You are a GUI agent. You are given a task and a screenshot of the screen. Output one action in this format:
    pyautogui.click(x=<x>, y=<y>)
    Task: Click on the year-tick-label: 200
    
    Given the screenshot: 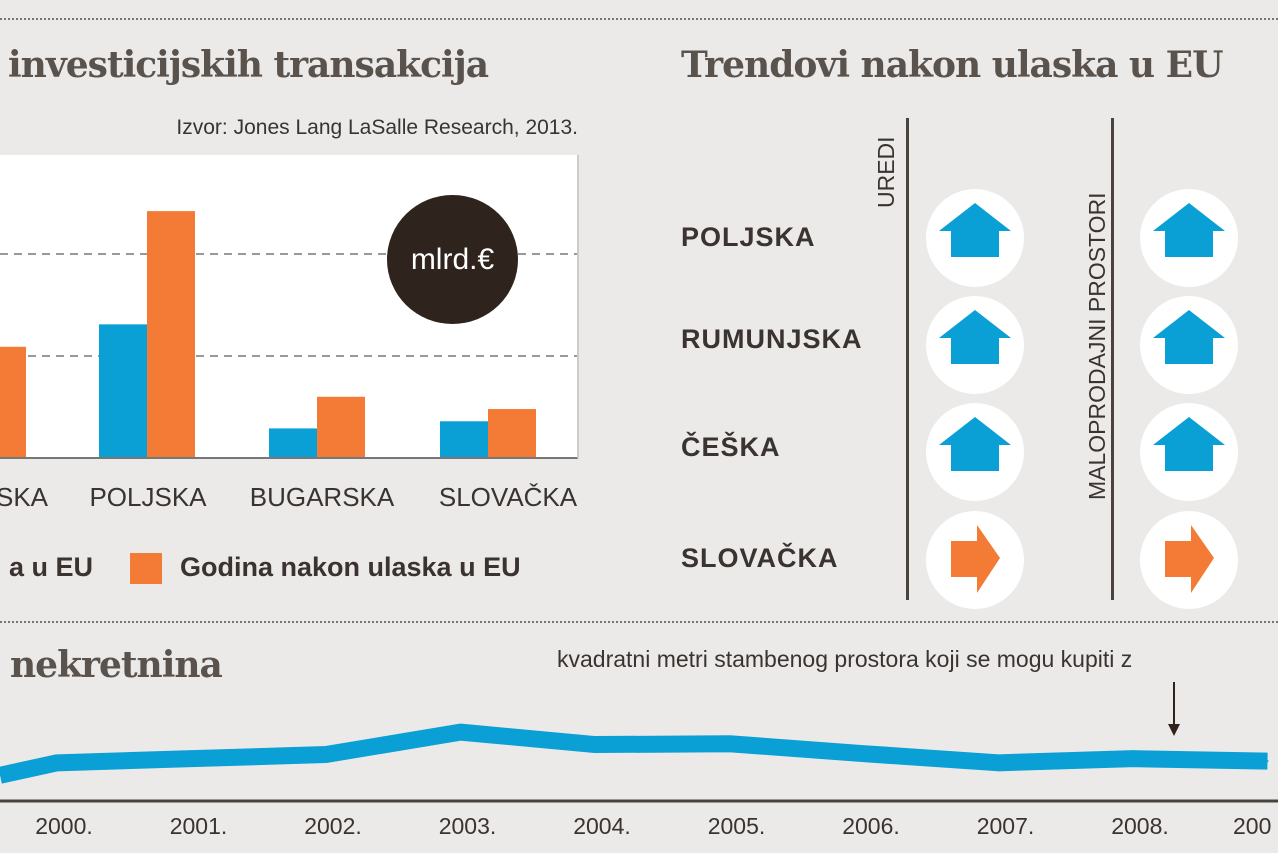 What is the action you would take?
    pyautogui.click(x=1252, y=826)
    